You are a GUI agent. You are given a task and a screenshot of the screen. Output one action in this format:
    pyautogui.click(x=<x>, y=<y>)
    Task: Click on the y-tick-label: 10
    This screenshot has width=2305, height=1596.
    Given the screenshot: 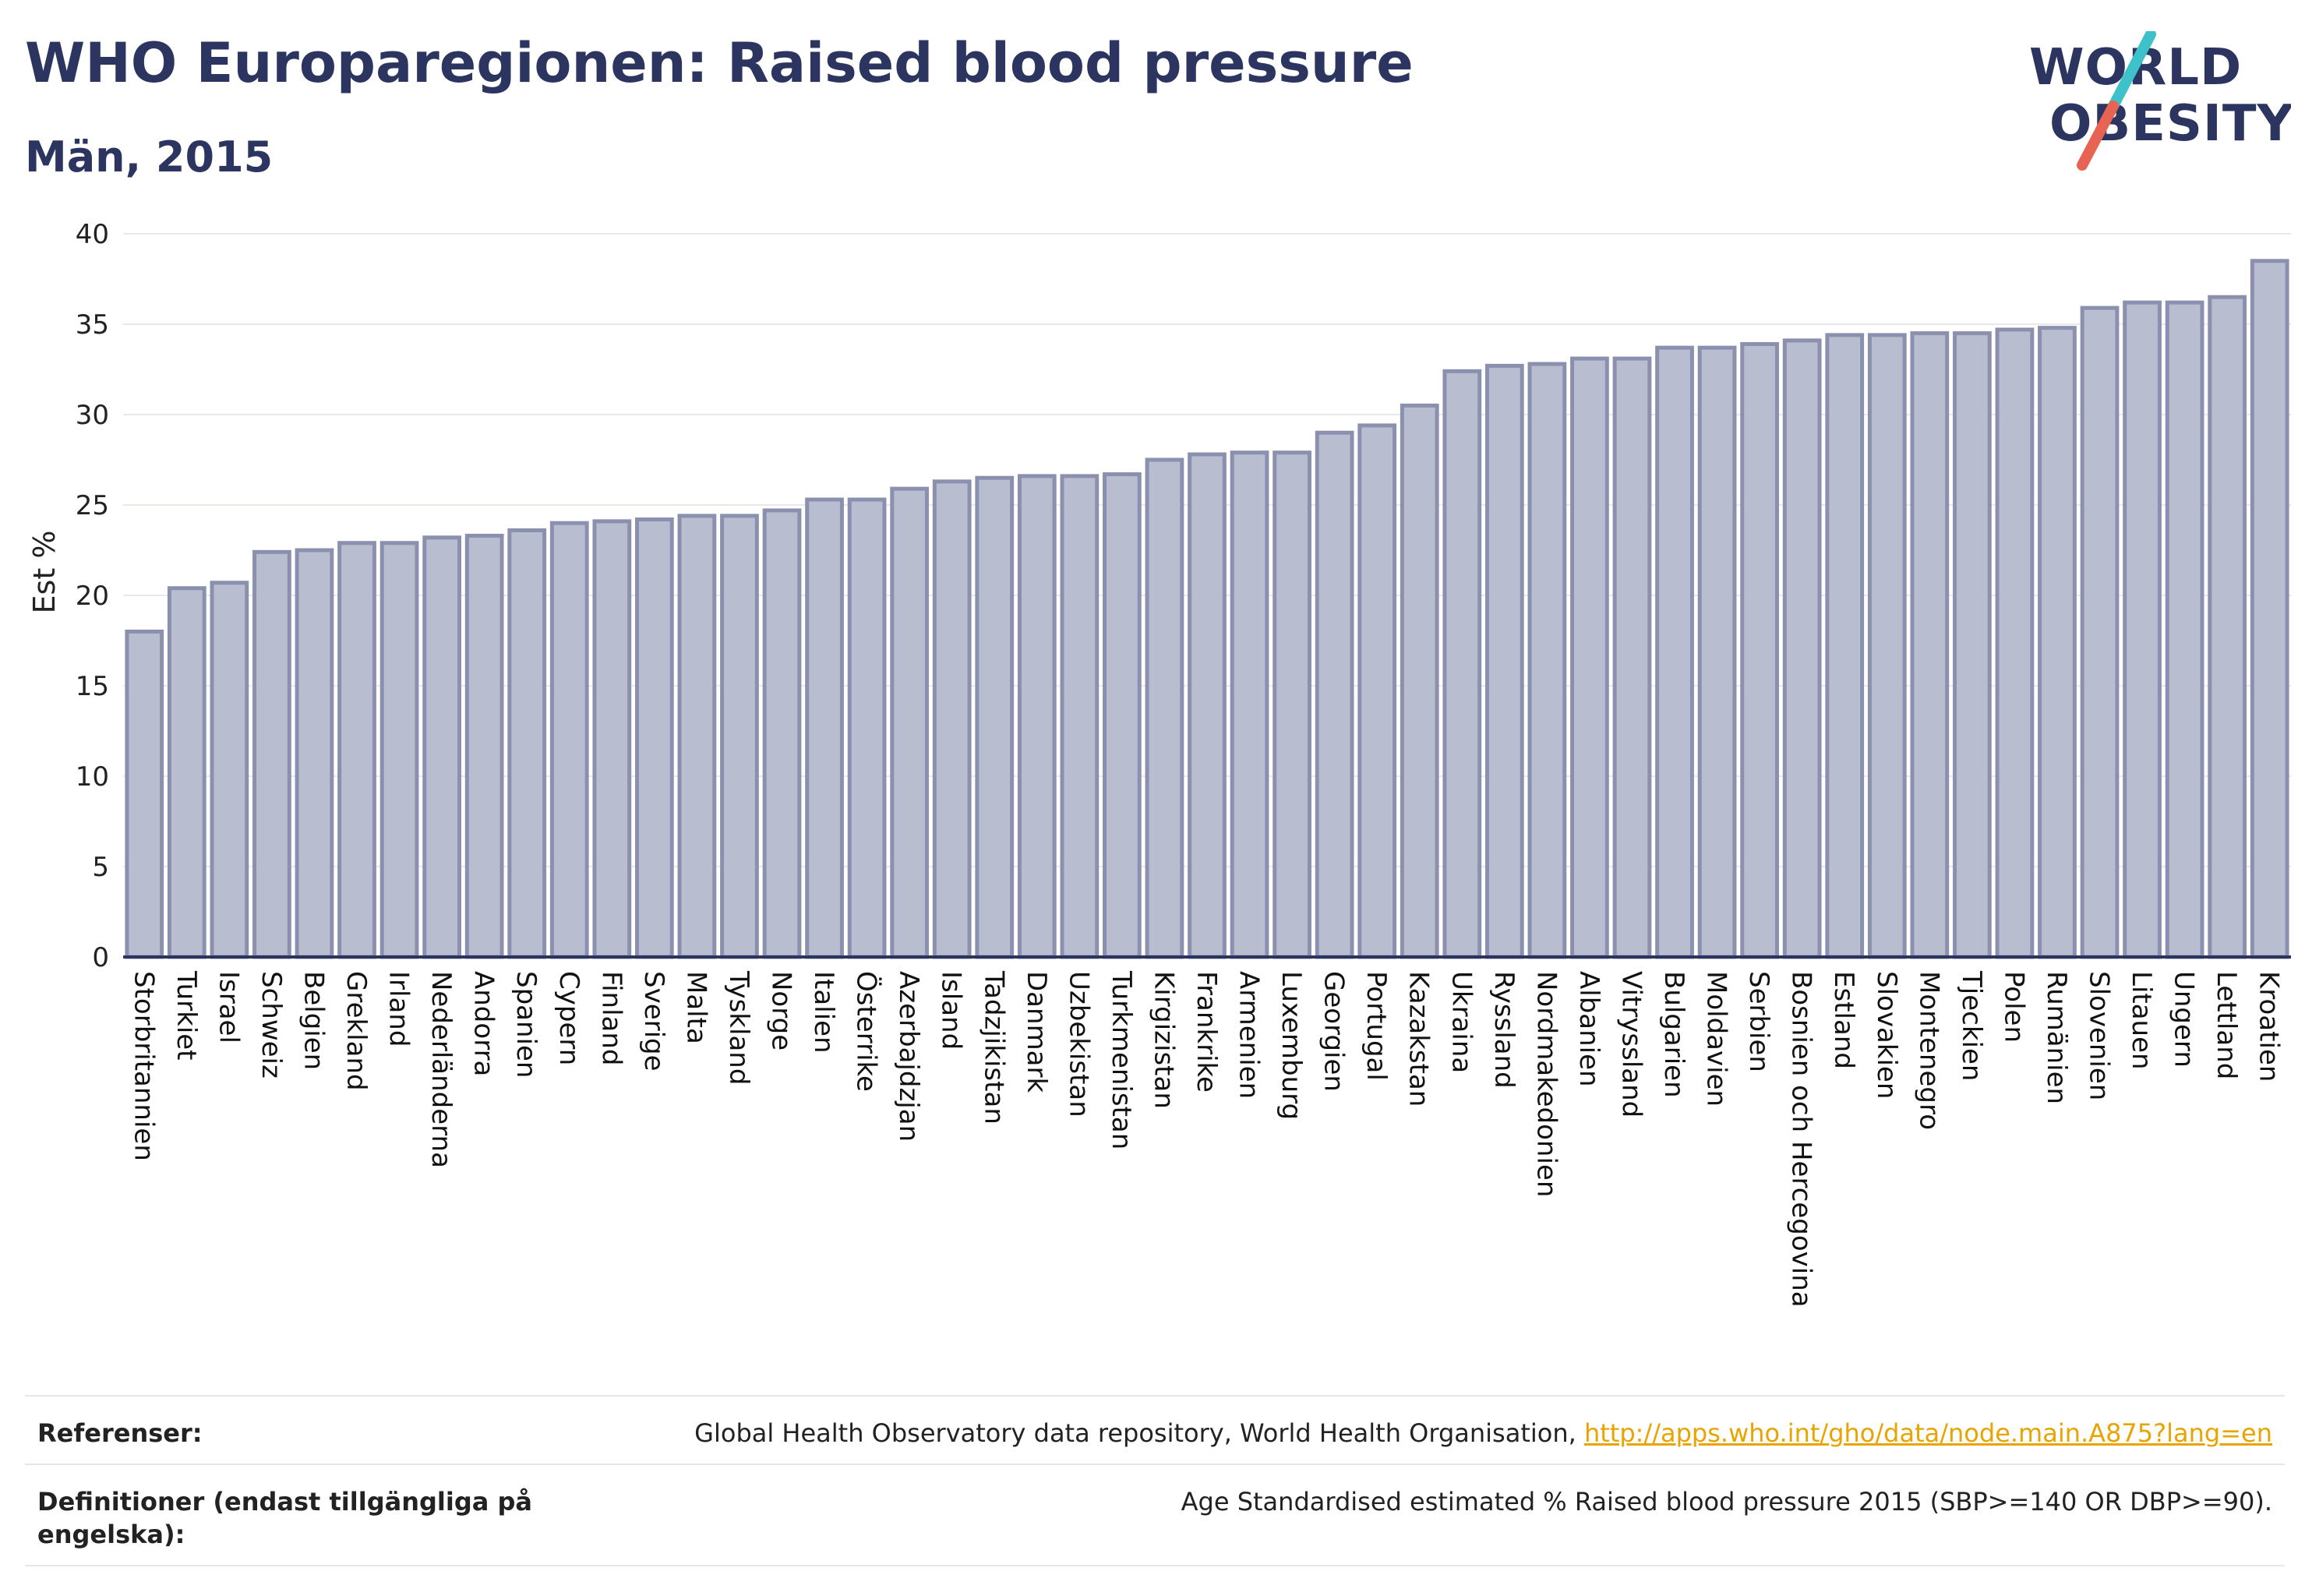 What is the action you would take?
    pyautogui.click(x=92, y=777)
    